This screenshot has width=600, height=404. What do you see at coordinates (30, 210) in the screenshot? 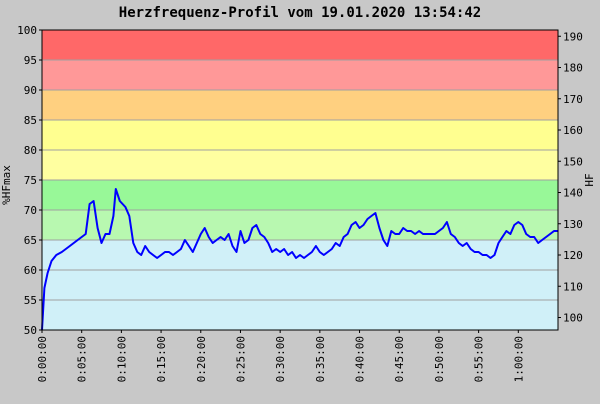
I see `left-tick-label-4: 70` at bounding box center [30, 210].